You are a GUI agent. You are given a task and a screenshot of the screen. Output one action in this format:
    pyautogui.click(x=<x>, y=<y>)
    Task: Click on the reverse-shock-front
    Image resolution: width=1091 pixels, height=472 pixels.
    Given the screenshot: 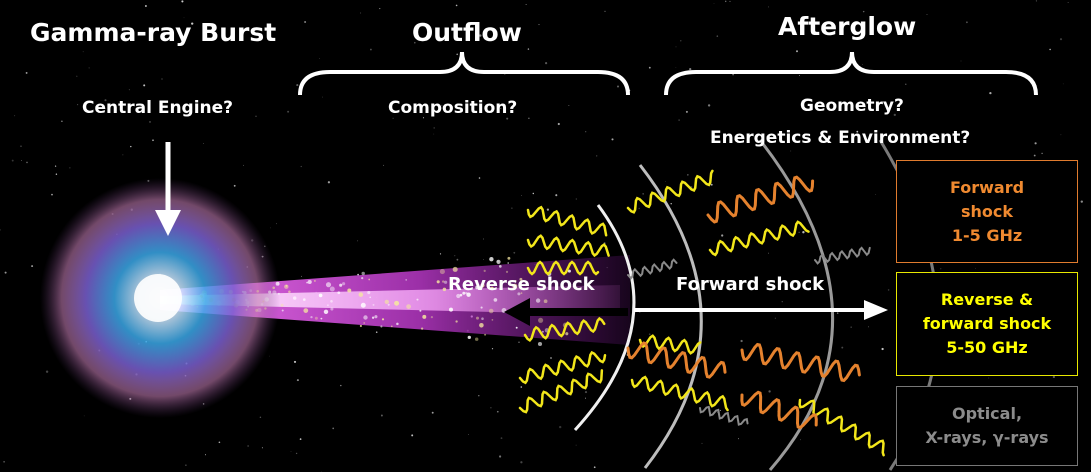 What is the action you would take?
    pyautogui.click(x=604, y=318)
    